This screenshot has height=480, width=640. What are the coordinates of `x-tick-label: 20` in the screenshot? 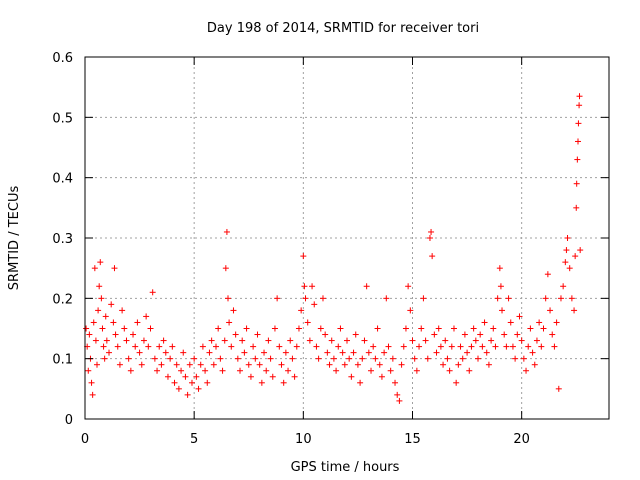 It's located at (521, 439).